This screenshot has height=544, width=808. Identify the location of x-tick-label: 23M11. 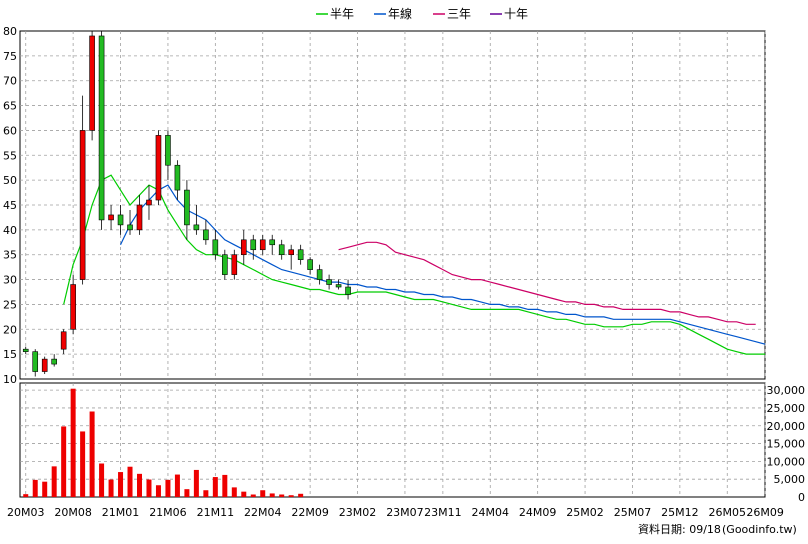
(443, 512).